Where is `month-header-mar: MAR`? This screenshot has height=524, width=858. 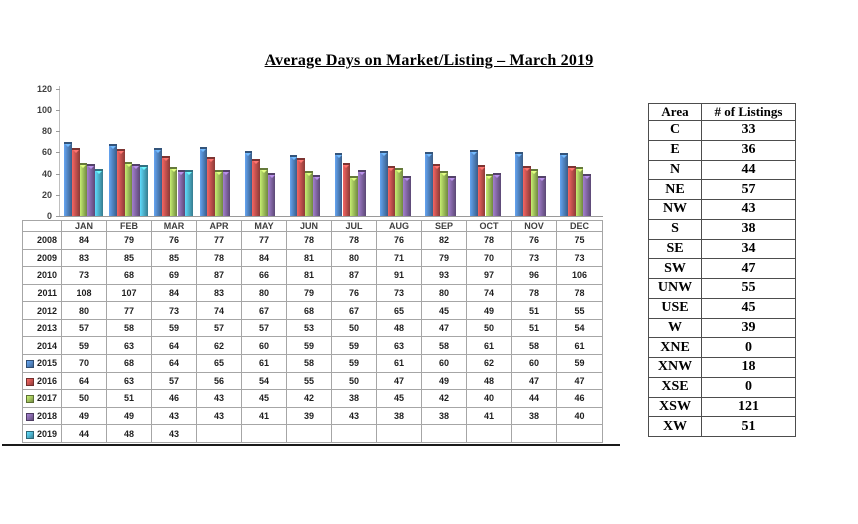 month-header-mar: MAR is located at coordinates (174, 226).